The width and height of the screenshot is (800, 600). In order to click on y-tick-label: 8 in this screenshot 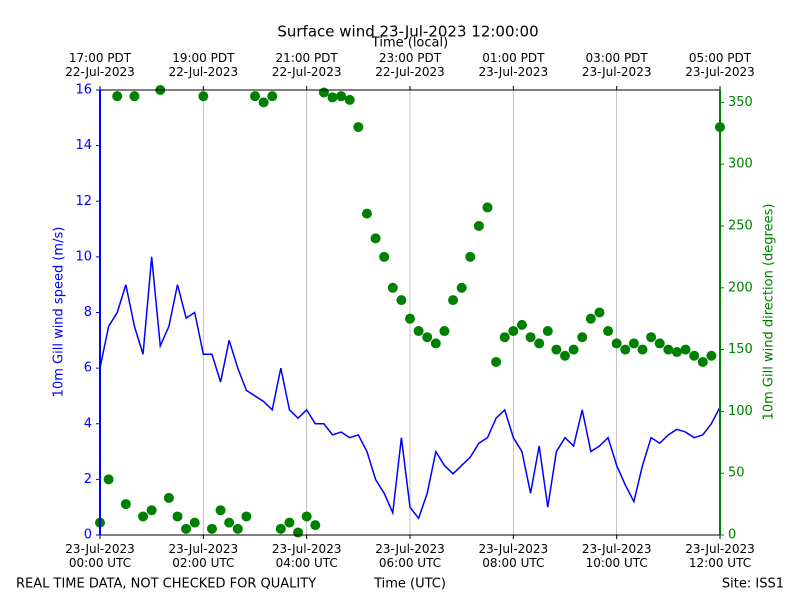, I will do `click(88, 312)`.